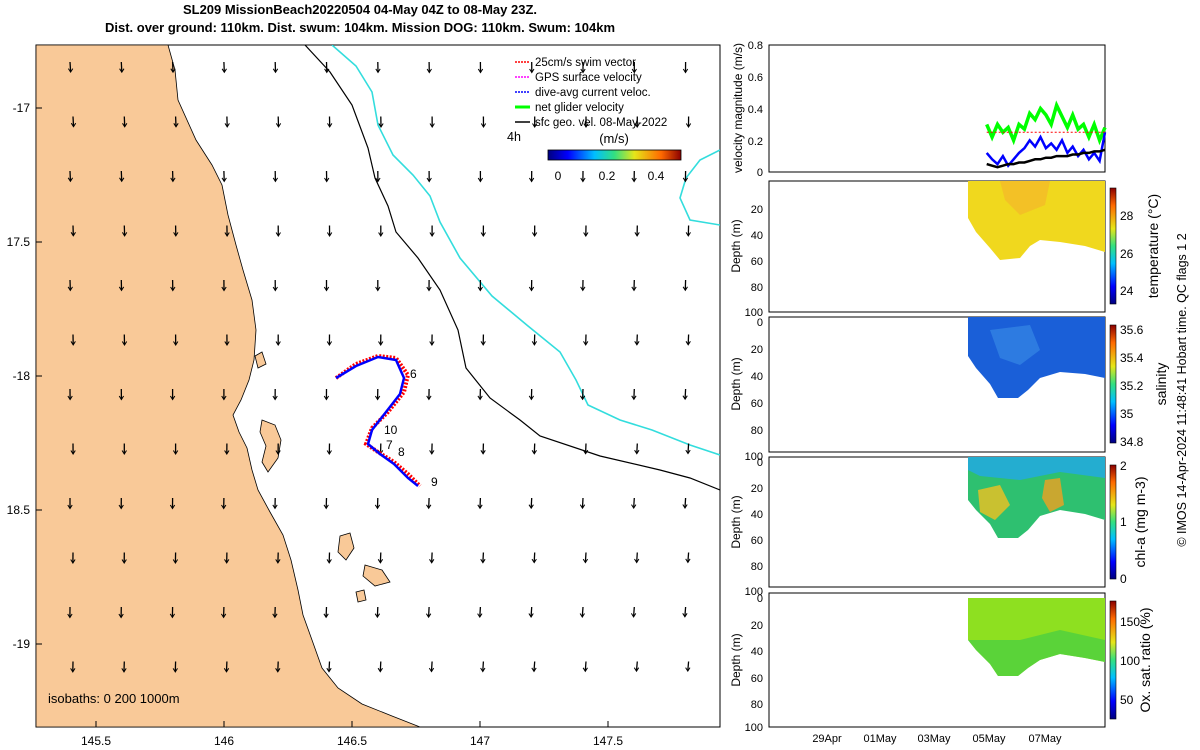 This screenshot has width=1200, height=750. Describe the element at coordinates (757, 431) in the screenshot. I see `y-tick-label: 80` at that location.